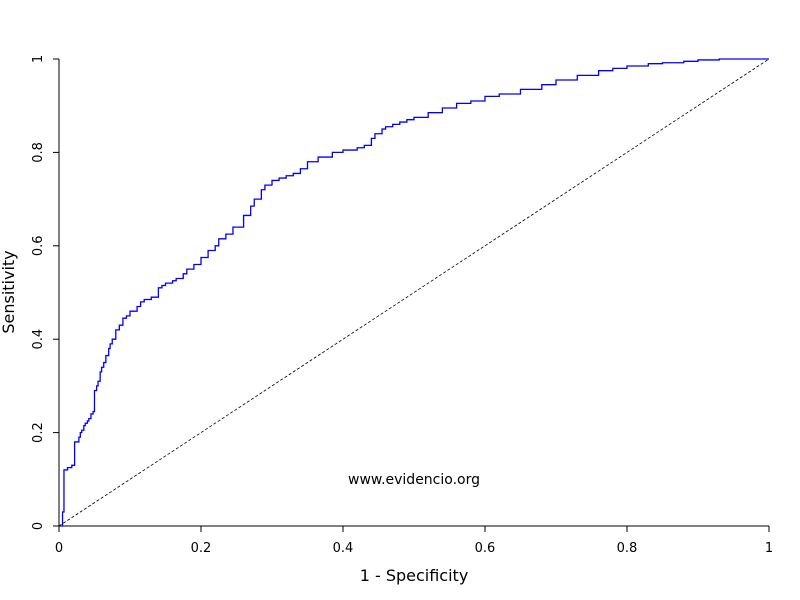 This screenshot has width=800, height=600. I want to click on y-tick-label: 0.8, so click(38, 152).